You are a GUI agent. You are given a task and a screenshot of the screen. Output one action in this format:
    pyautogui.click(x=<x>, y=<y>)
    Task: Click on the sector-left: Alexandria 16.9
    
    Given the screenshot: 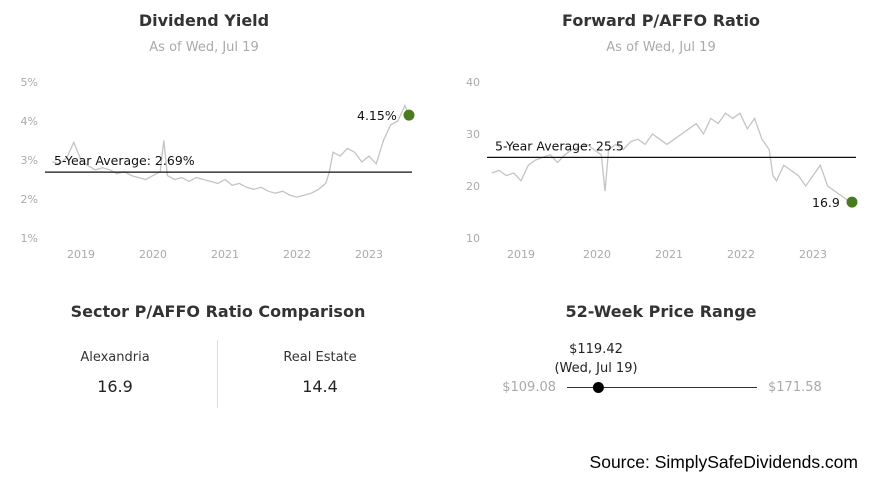 What is the action you would take?
    pyautogui.click(x=115, y=373)
    